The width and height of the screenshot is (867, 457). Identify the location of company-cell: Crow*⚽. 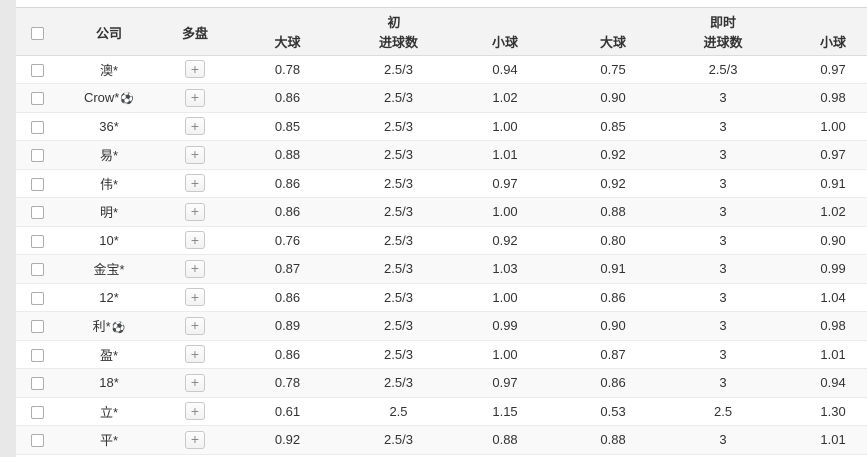
(109, 98).